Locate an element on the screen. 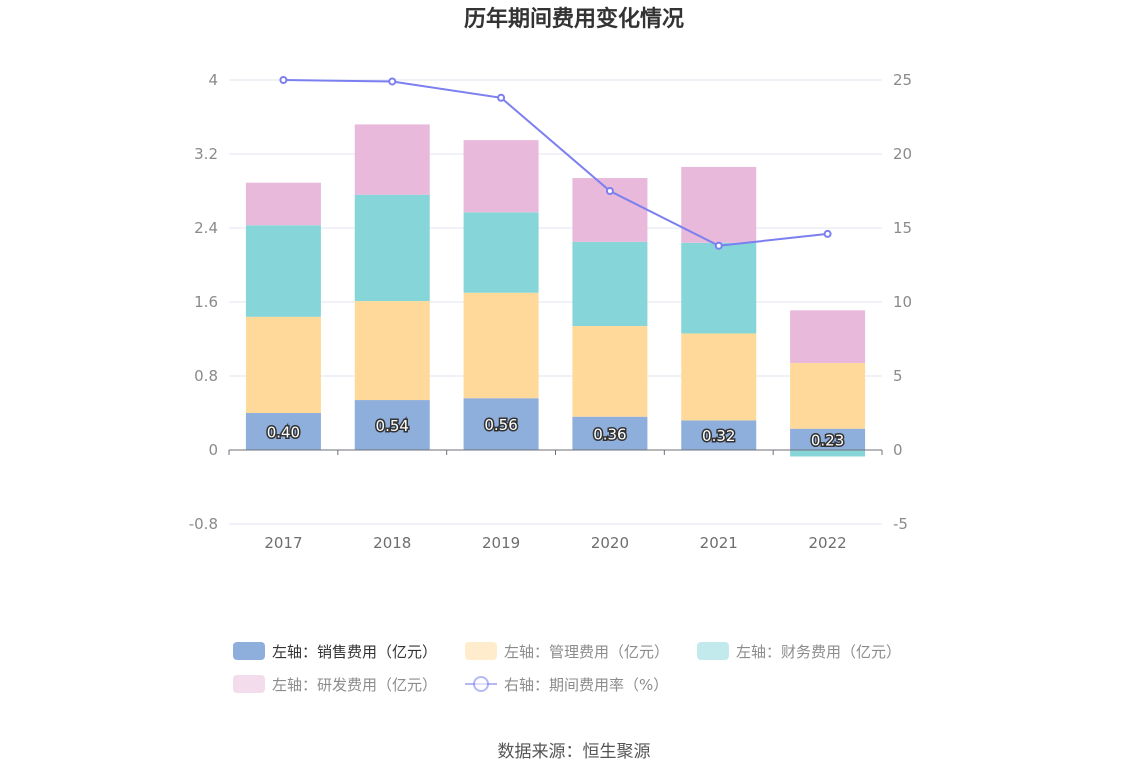 The height and width of the screenshot is (776, 1148). data-label: 0.54 is located at coordinates (392, 426).